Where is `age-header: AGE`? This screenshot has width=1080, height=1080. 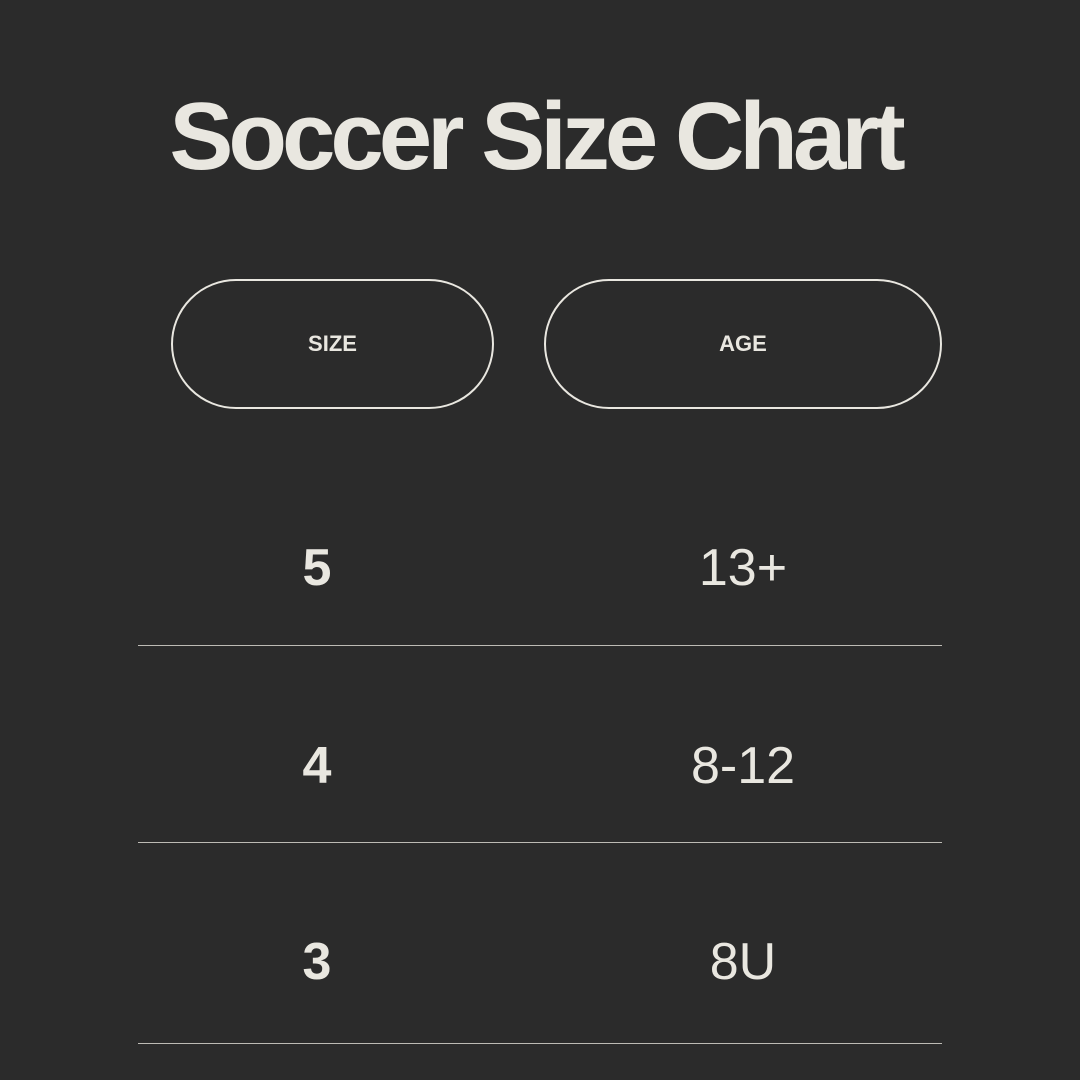 age-header: AGE is located at coordinates (743, 344).